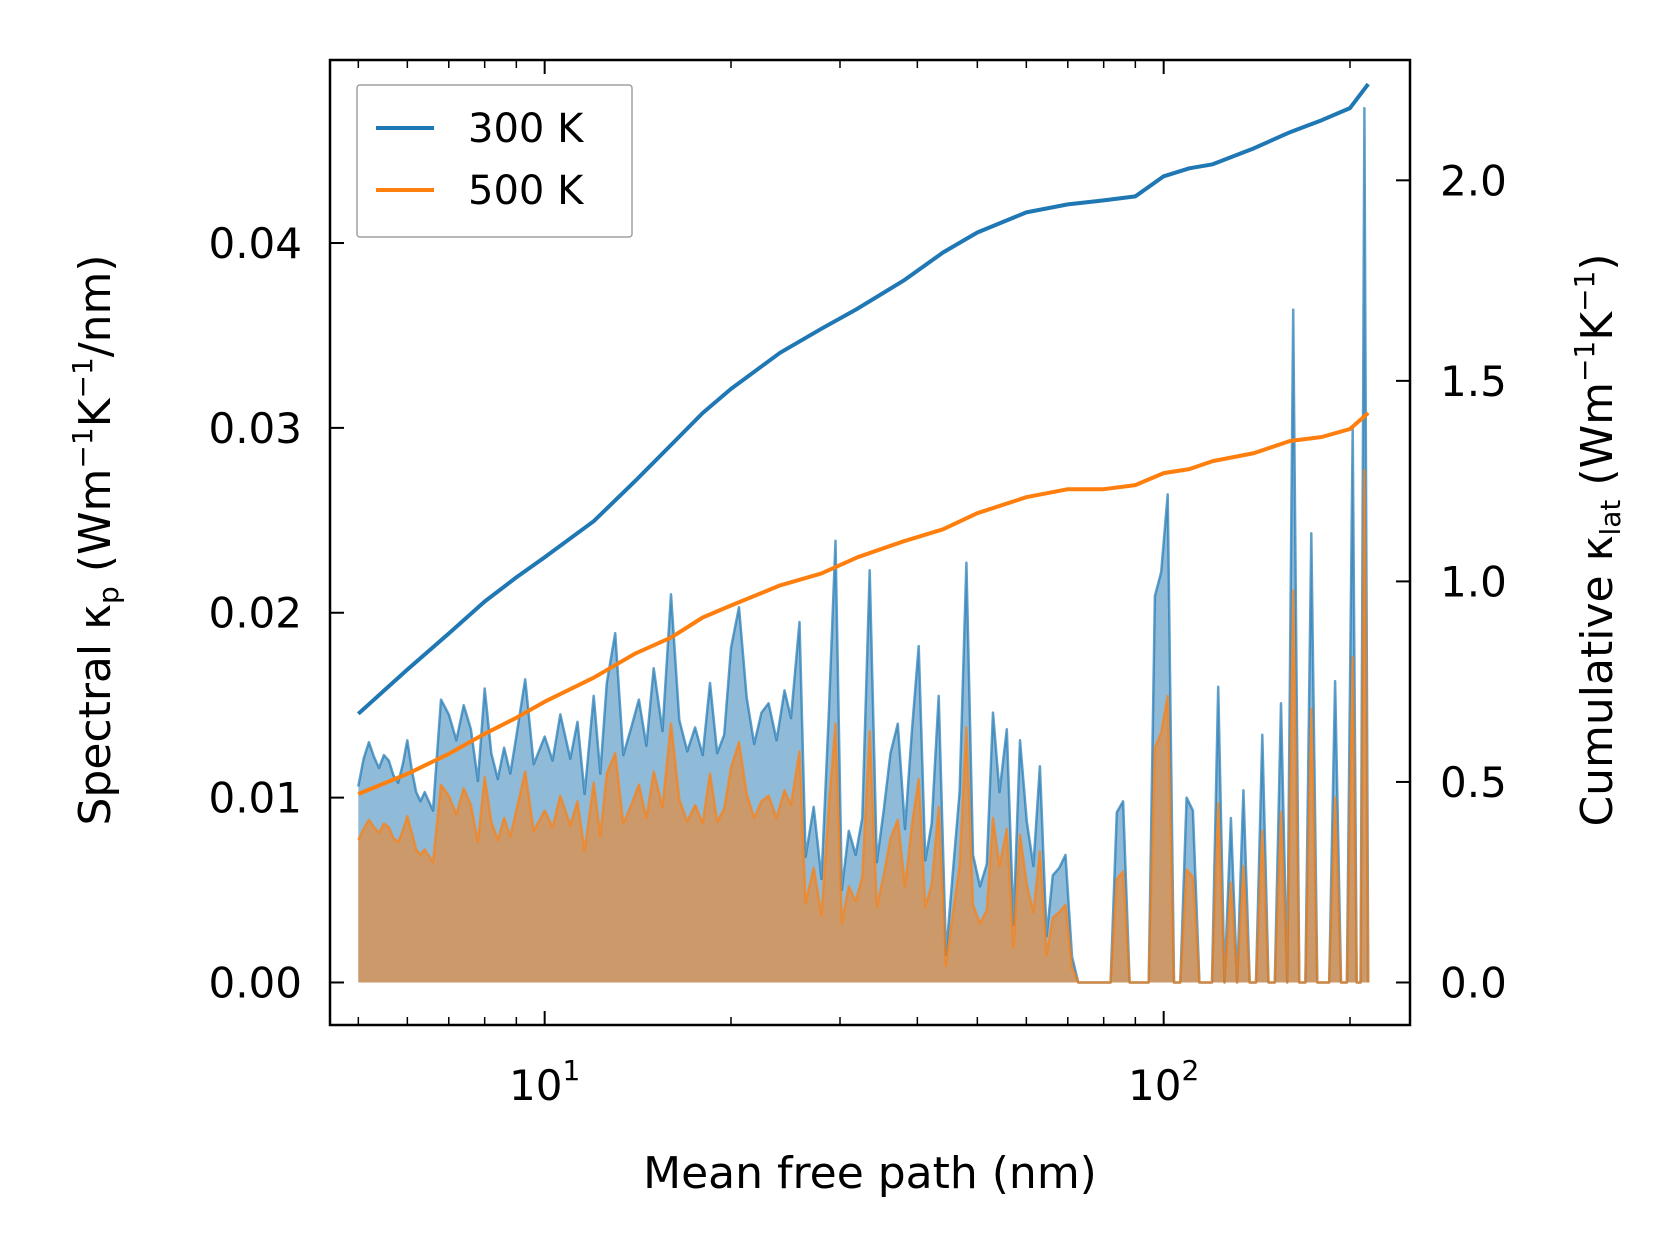 The width and height of the screenshot is (1679, 1254). I want to click on y-left-label-k: K, so click(95, 412).